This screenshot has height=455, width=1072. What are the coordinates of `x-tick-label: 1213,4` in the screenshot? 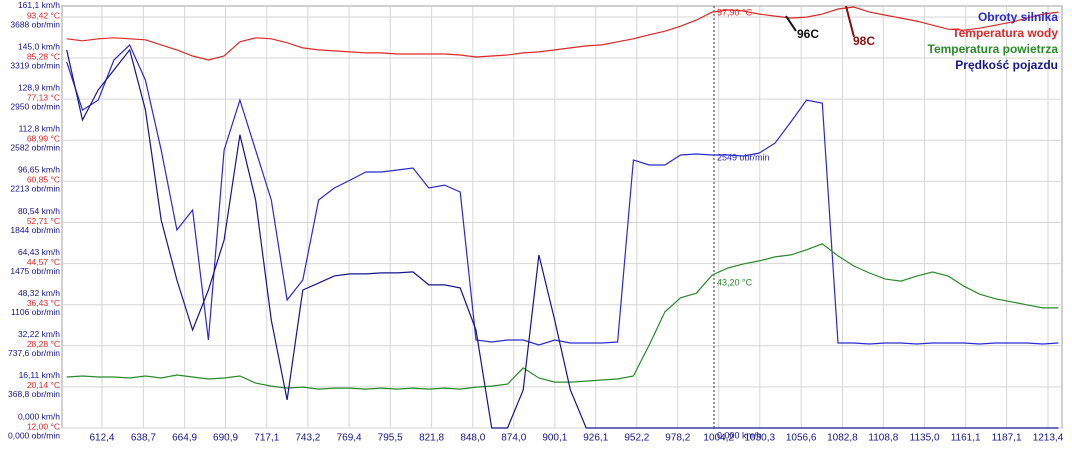 It's located at (1048, 438).